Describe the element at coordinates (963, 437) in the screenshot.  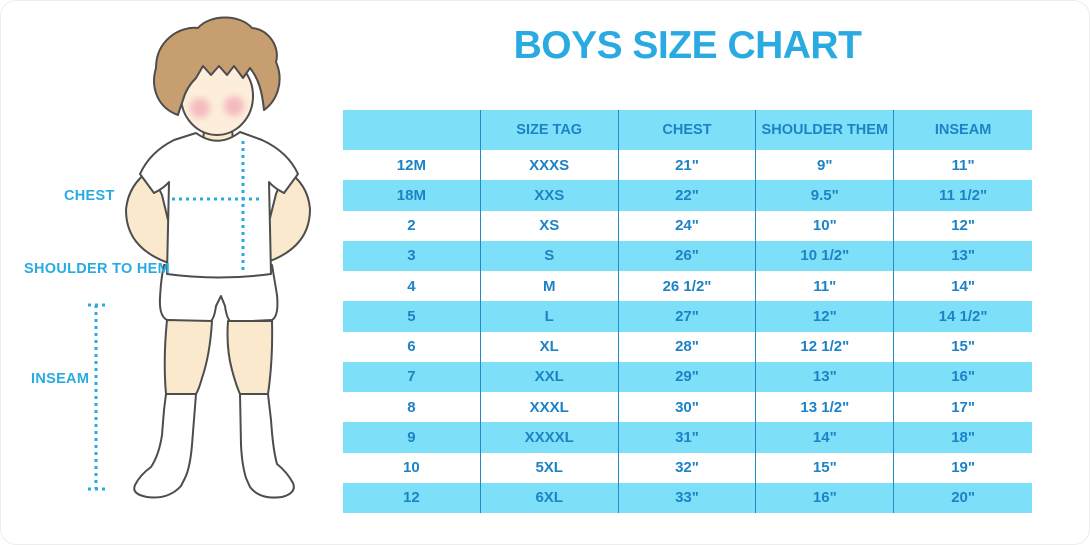
I see `table-cell: 18"` at that location.